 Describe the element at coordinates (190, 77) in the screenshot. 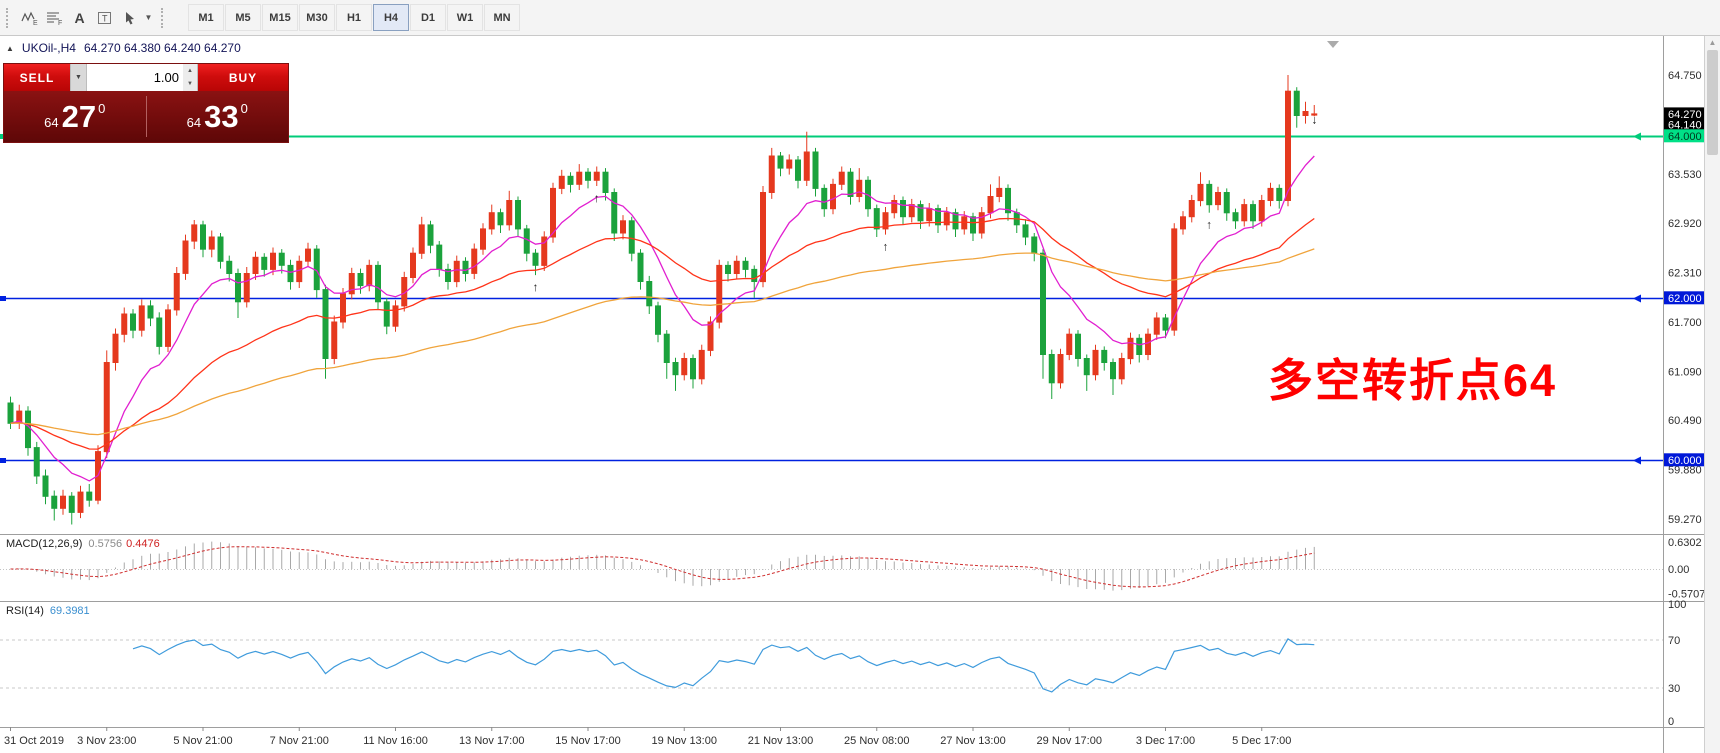

I see `volume-spinner: ▲ ▼` at that location.